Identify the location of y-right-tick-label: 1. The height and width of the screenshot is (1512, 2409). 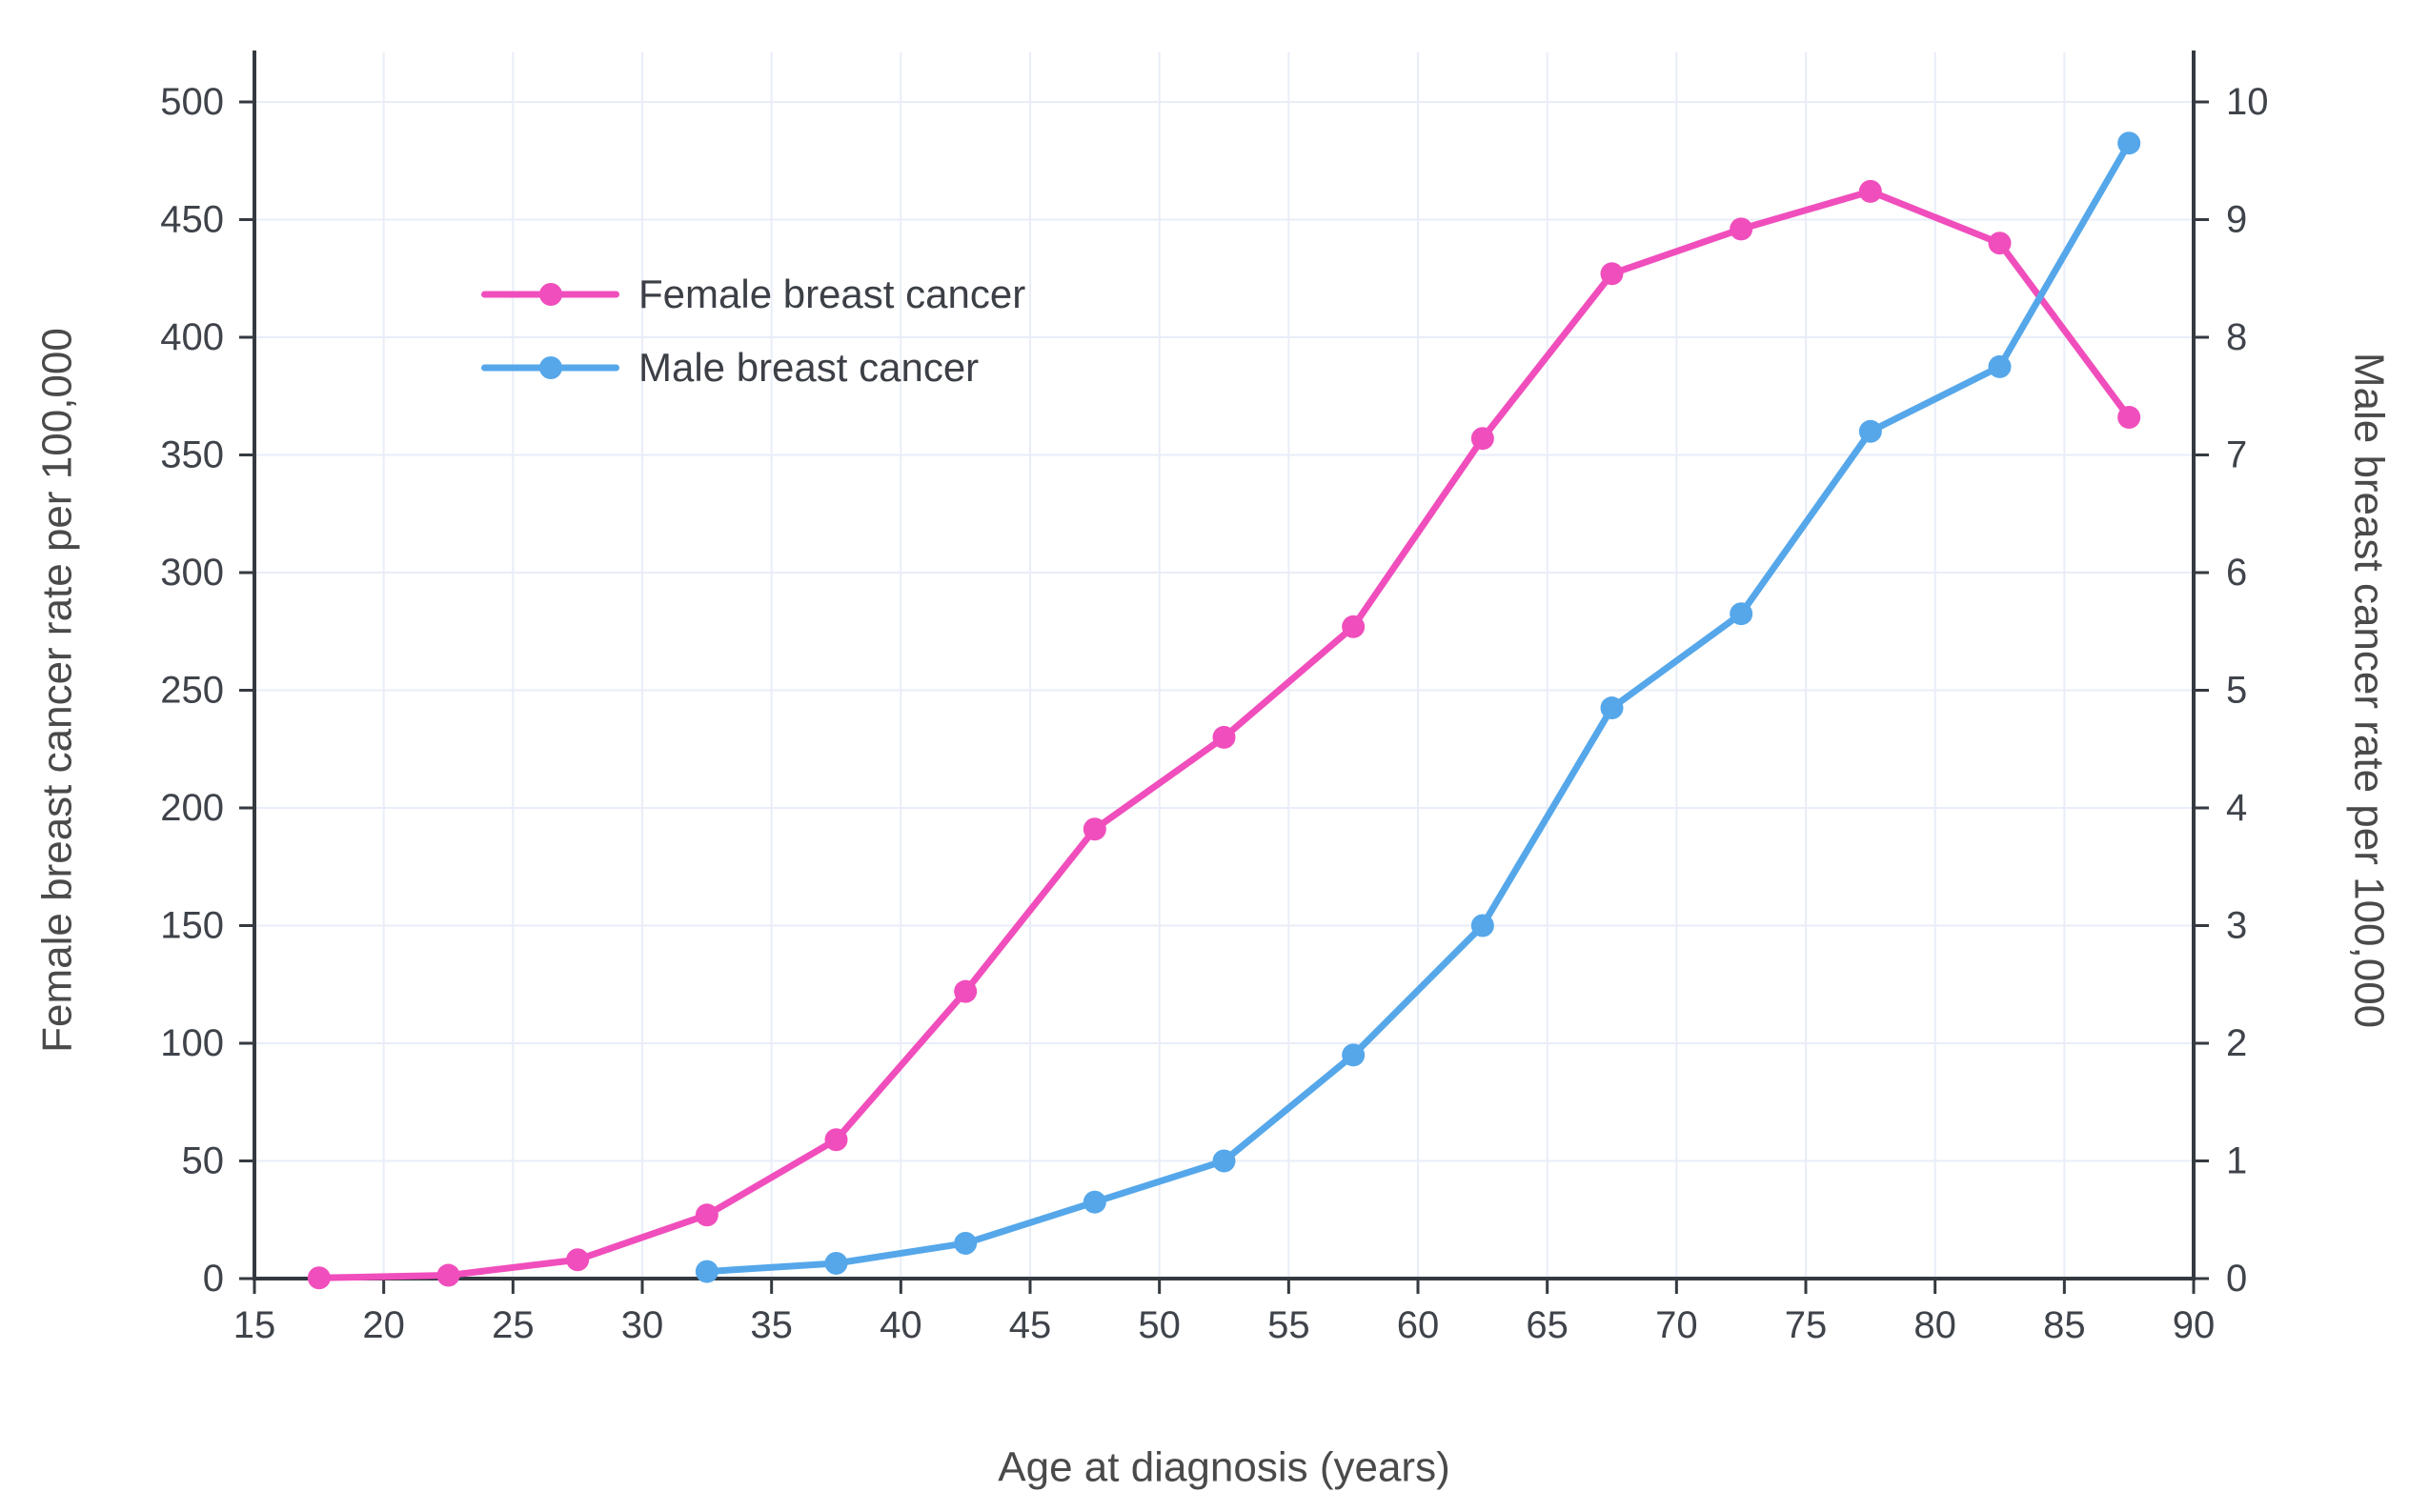
(2236, 1161).